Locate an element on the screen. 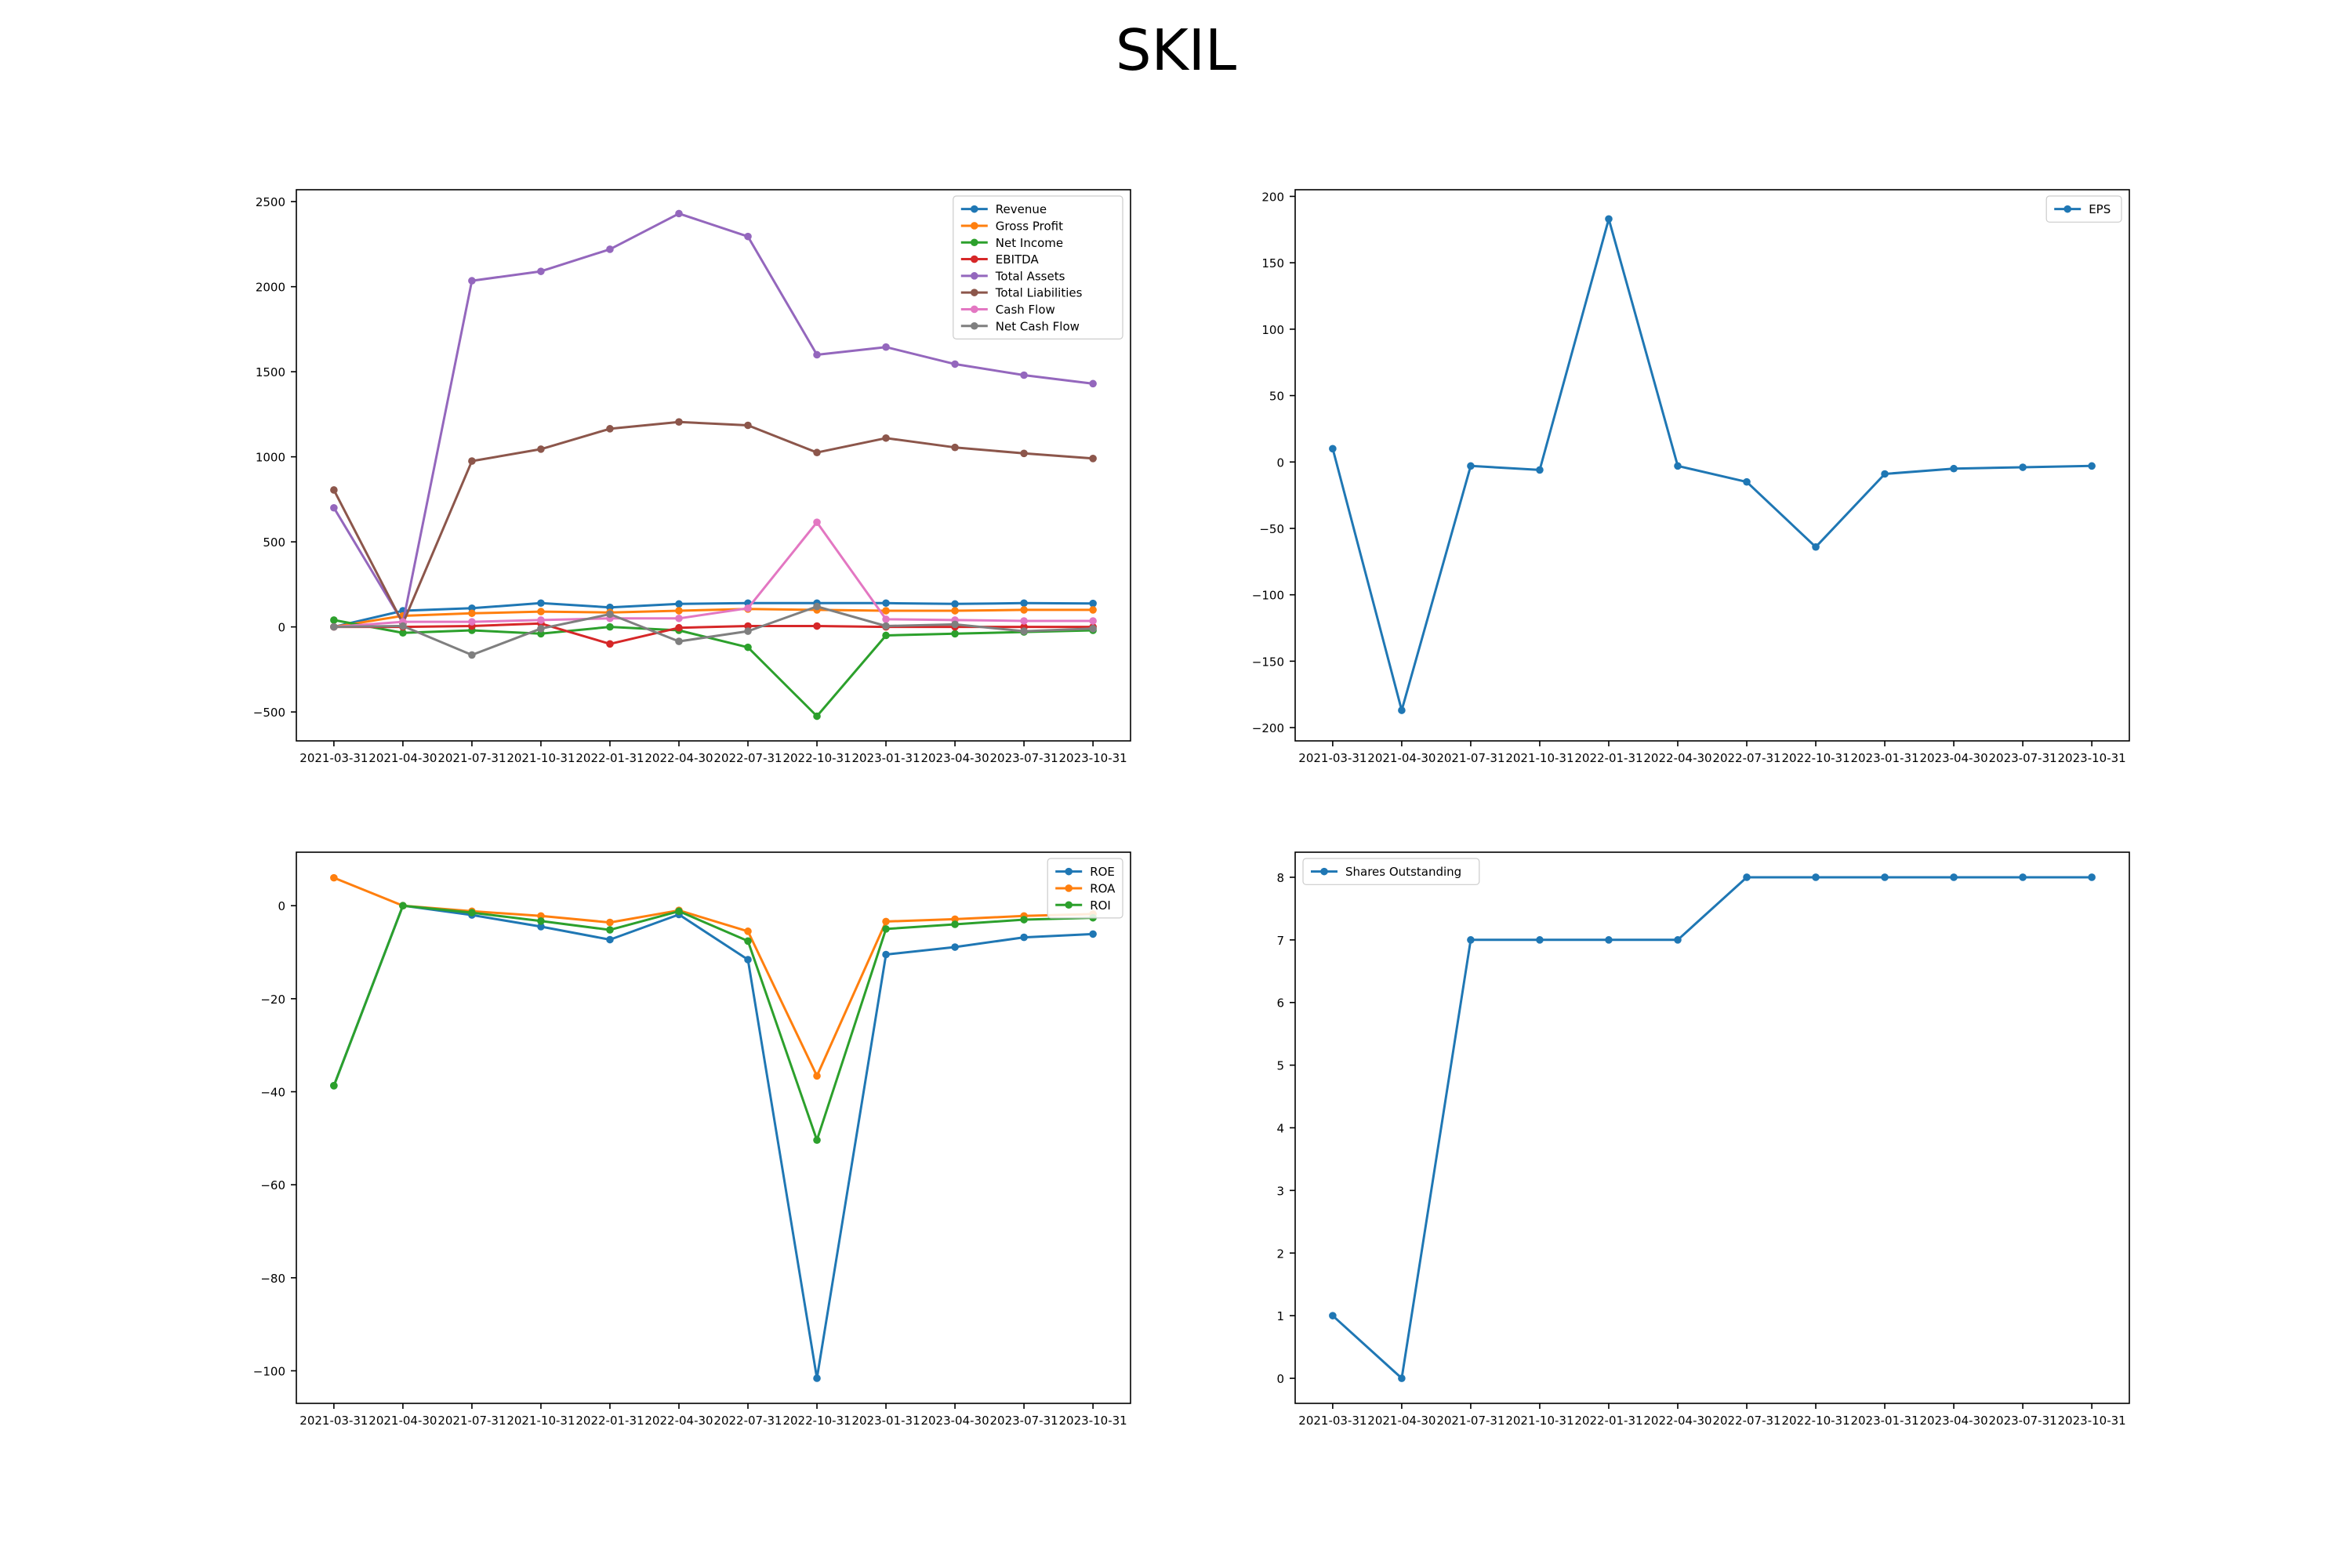 This screenshot has height=1568, width=2352. series-total-liabilities is located at coordinates (713, 523).